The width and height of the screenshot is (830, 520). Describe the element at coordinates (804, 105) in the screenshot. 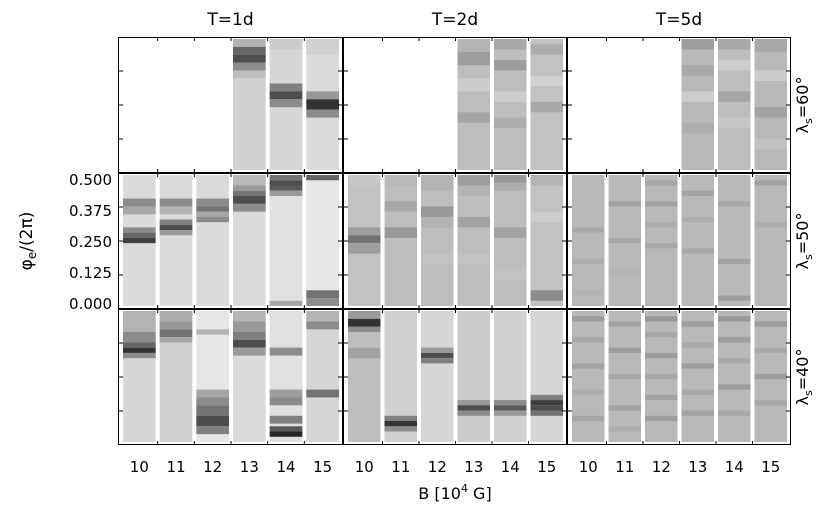

I see `row-label: λs=60°` at that location.